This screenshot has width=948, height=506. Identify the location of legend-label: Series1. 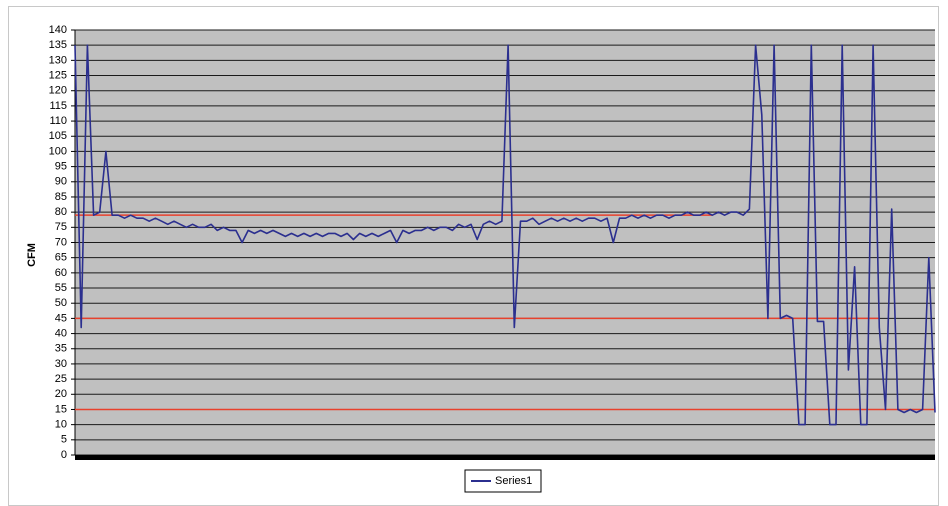
(513, 481).